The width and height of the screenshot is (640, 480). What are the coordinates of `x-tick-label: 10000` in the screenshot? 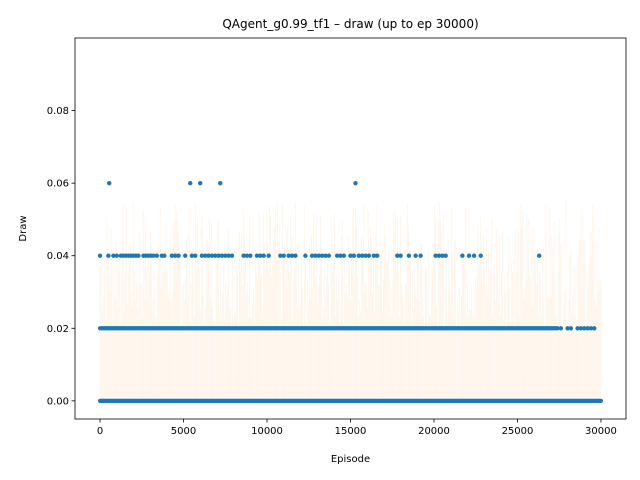 It's located at (267, 431).